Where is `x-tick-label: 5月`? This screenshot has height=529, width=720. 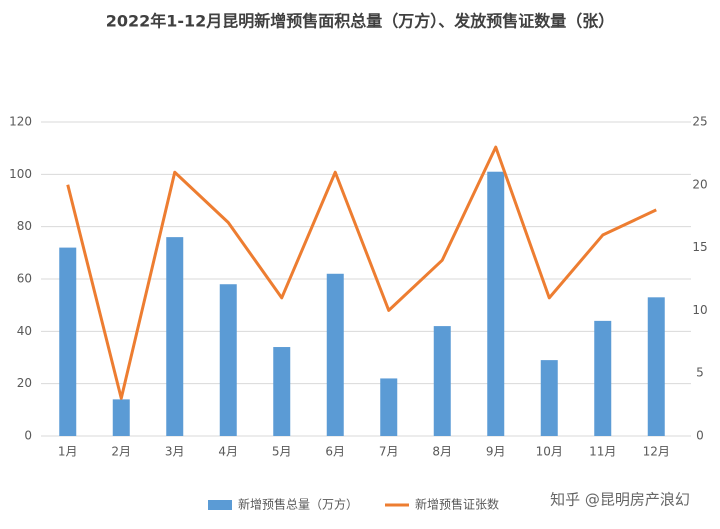
x-tick-label: 5月 is located at coordinates (282, 452).